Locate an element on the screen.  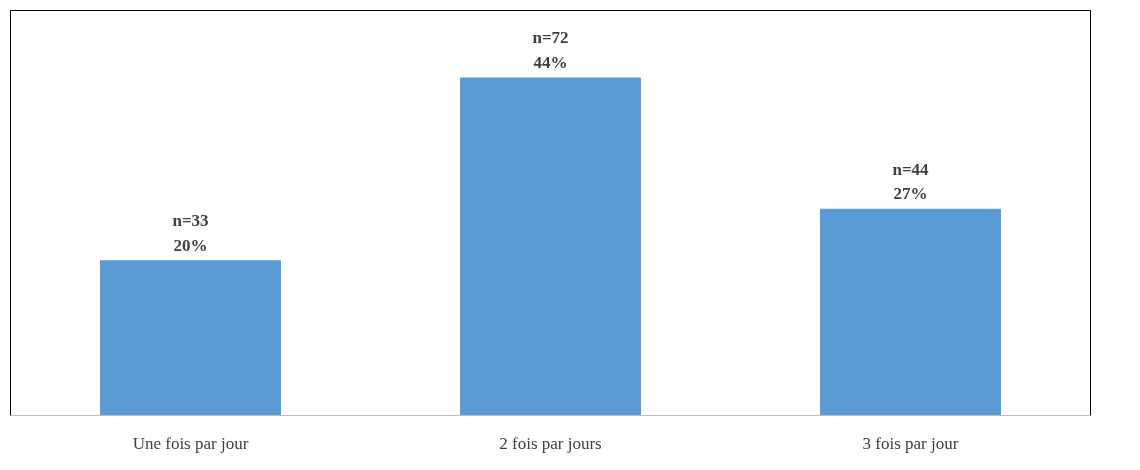
data-label: n=33 20% is located at coordinates (190, 233).